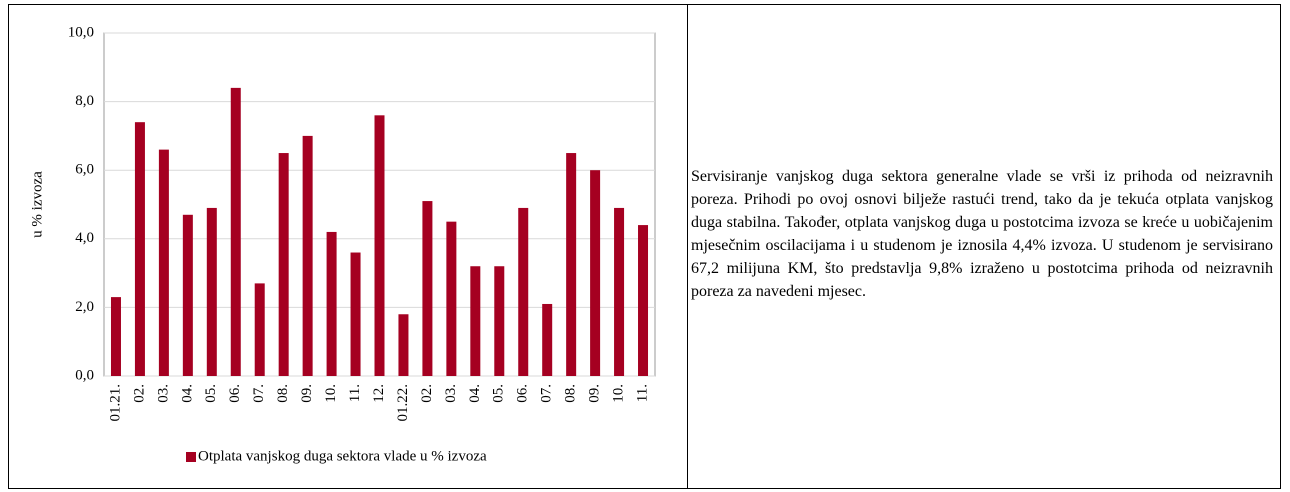 The width and height of the screenshot is (1290, 492). What do you see at coordinates (191, 457) in the screenshot?
I see `legend-swatch` at bounding box center [191, 457].